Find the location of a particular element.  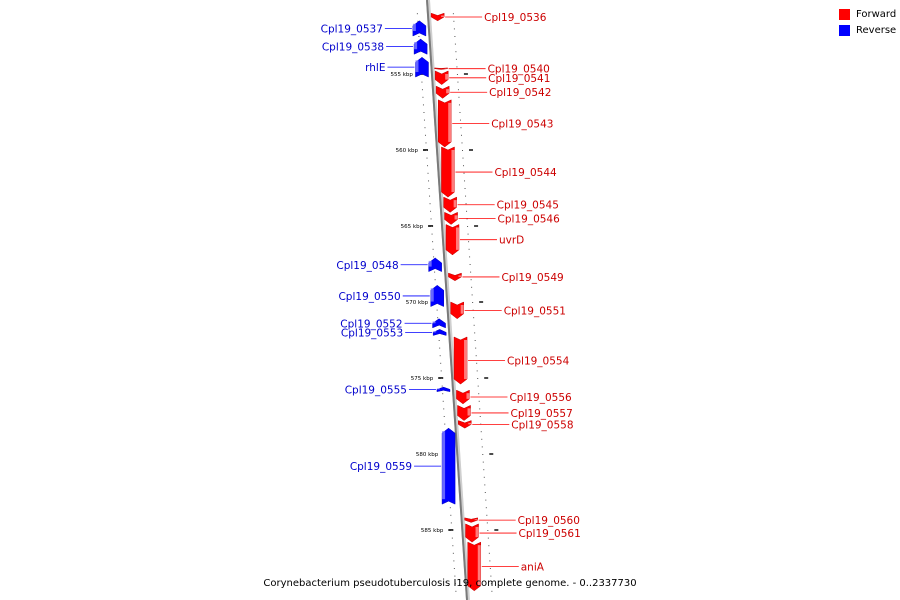

gene-label: Cpl19_0557 is located at coordinates (542, 414).